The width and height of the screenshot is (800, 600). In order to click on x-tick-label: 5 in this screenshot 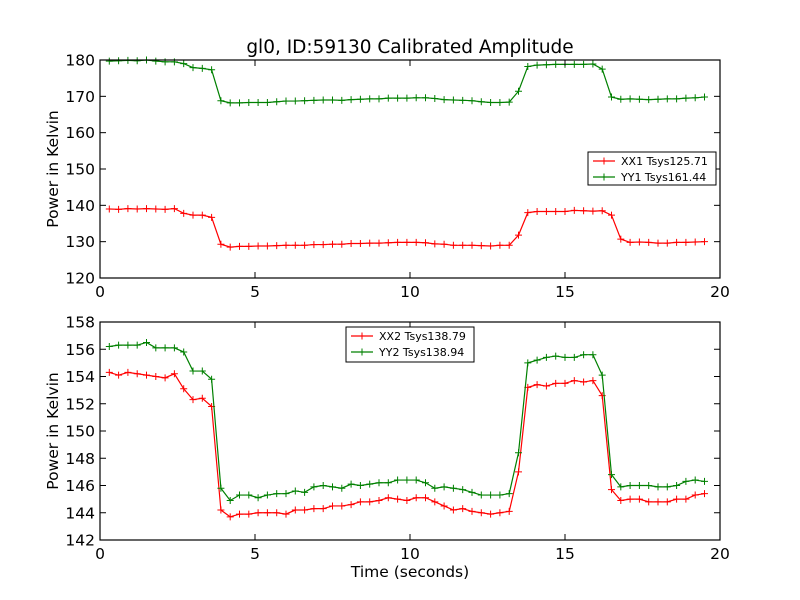, I will do `click(255, 292)`.